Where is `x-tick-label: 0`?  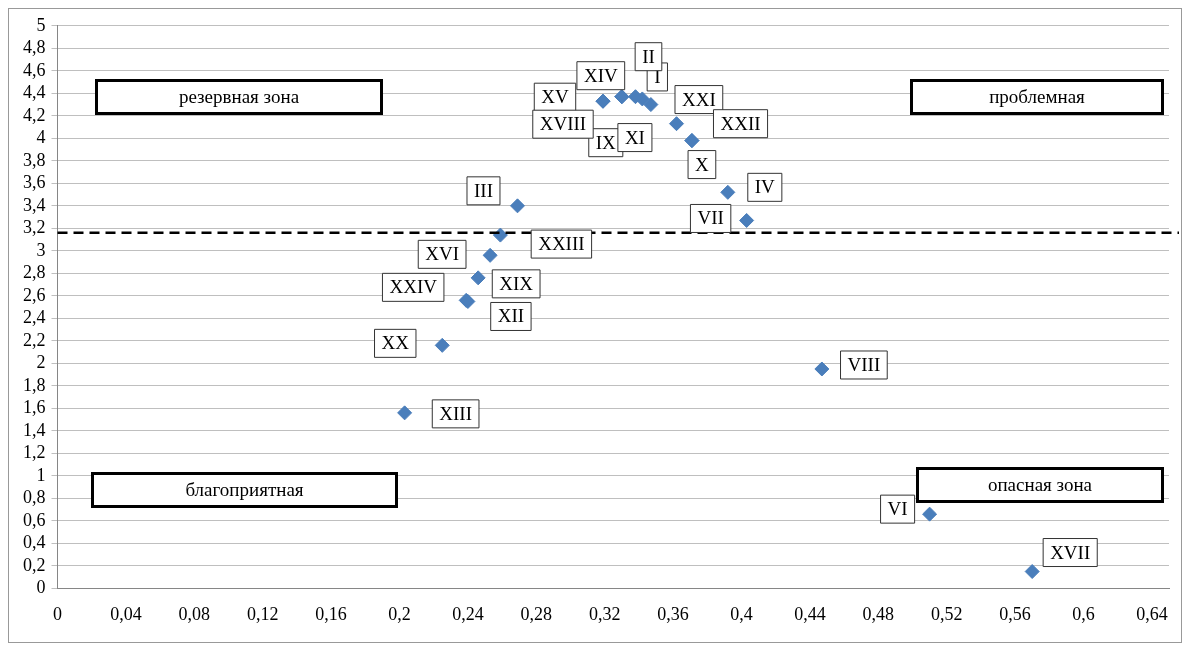
x-tick-label: 0 is located at coordinates (57, 613).